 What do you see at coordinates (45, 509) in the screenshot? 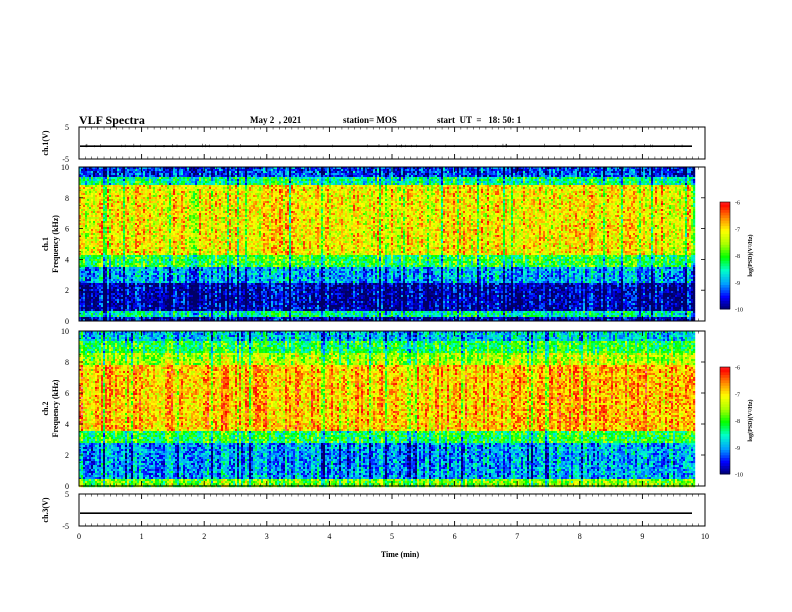
I see `y-axis-label: ch.3(V)` at bounding box center [45, 509].